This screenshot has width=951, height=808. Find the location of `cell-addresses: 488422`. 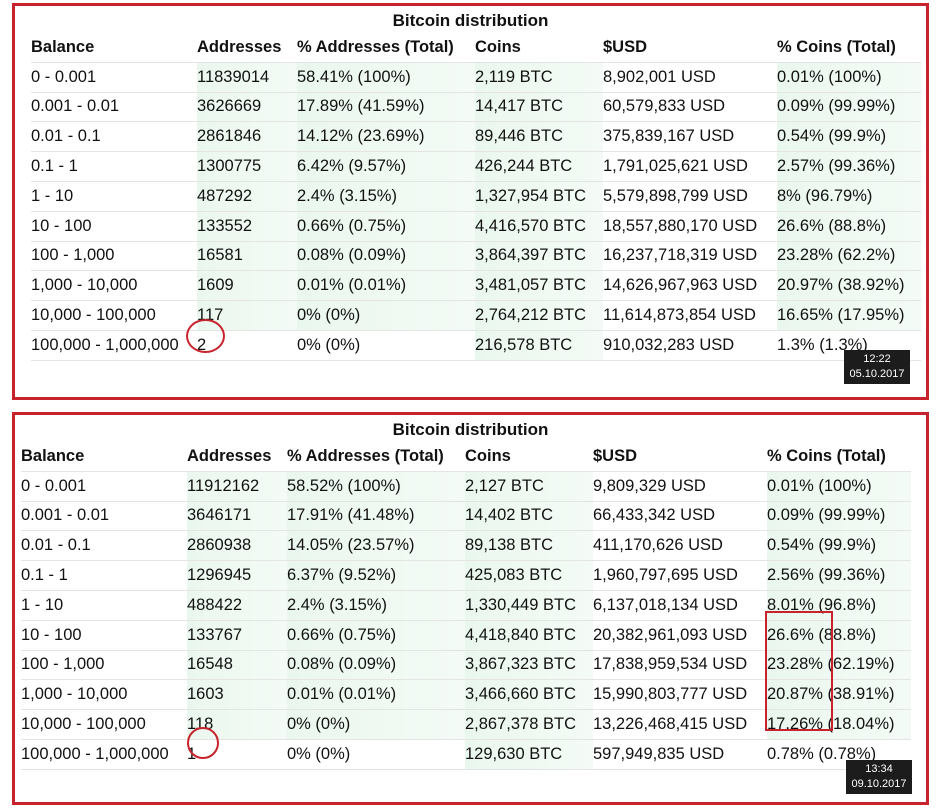

cell-addresses: 488422 is located at coordinates (237, 605).